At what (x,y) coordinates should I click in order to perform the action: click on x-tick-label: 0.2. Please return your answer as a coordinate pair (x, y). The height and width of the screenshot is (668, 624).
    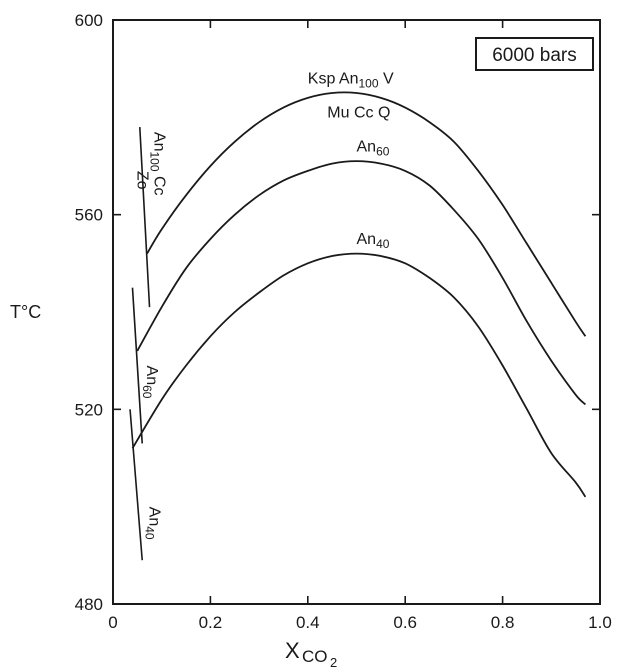
    Looking at the image, I should click on (211, 622).